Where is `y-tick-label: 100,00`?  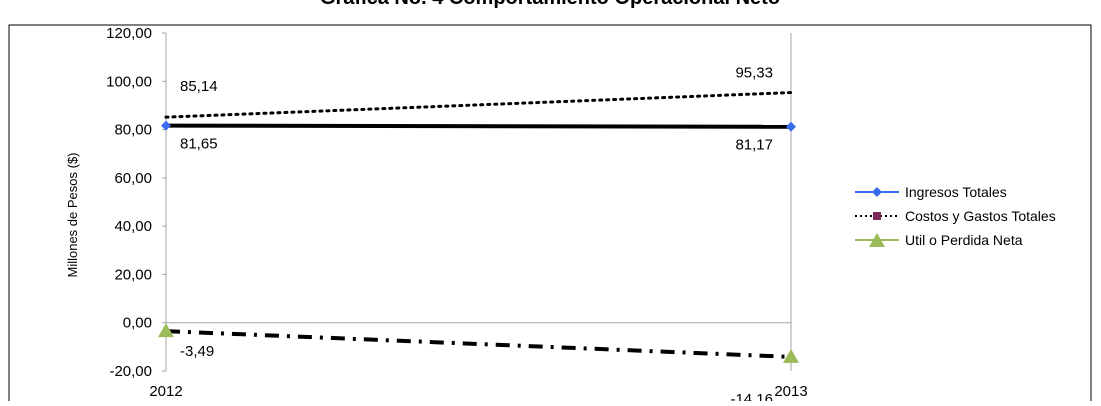 y-tick-label: 100,00 is located at coordinates (129, 81).